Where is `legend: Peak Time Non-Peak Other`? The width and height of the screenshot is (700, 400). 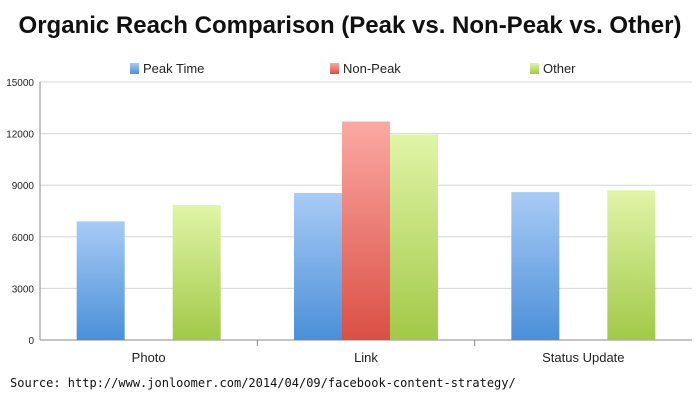 legend: Peak Time Non-Peak Other is located at coordinates (353, 68).